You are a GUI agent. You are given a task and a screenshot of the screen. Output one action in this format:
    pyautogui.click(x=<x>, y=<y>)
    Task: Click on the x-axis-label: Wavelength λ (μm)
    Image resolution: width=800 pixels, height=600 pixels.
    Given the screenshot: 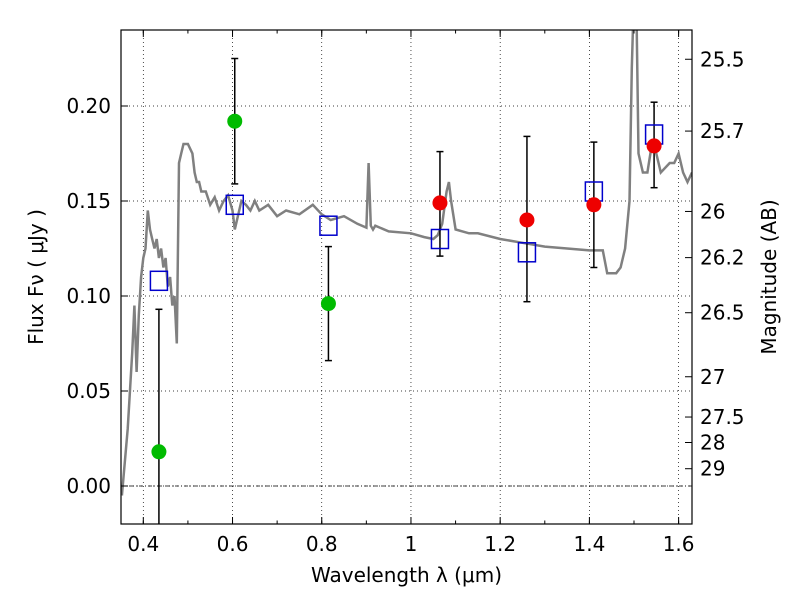 What is the action you would take?
    pyautogui.click(x=406, y=575)
    